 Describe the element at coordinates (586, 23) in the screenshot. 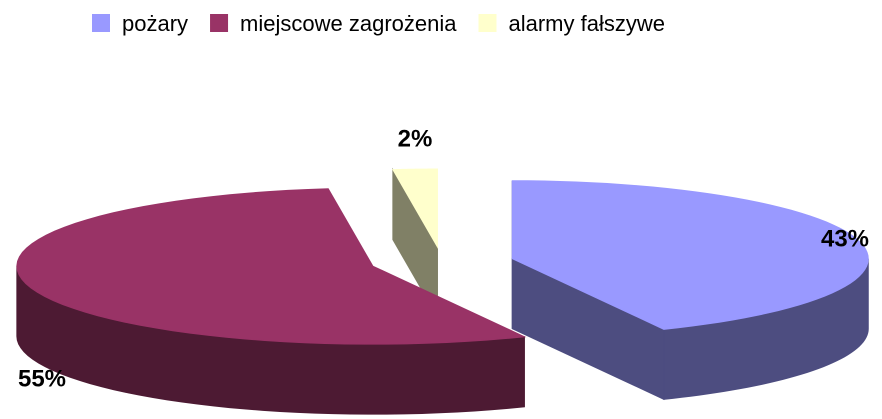

I see `legend-label: alarmy fałszywe` at that location.